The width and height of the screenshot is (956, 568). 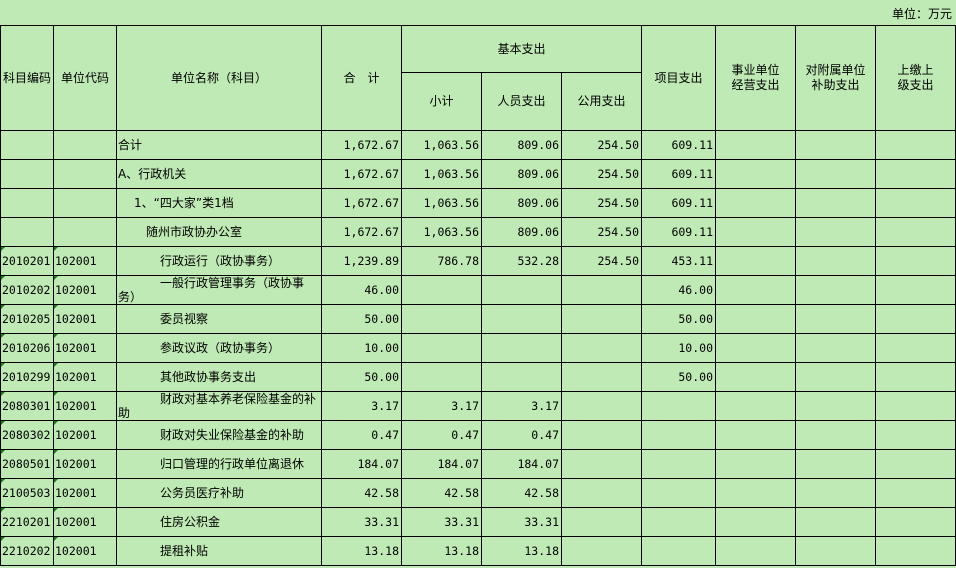 What do you see at coordinates (441, 522) in the screenshot?
I see `subtotal-cell: 33.31` at bounding box center [441, 522].